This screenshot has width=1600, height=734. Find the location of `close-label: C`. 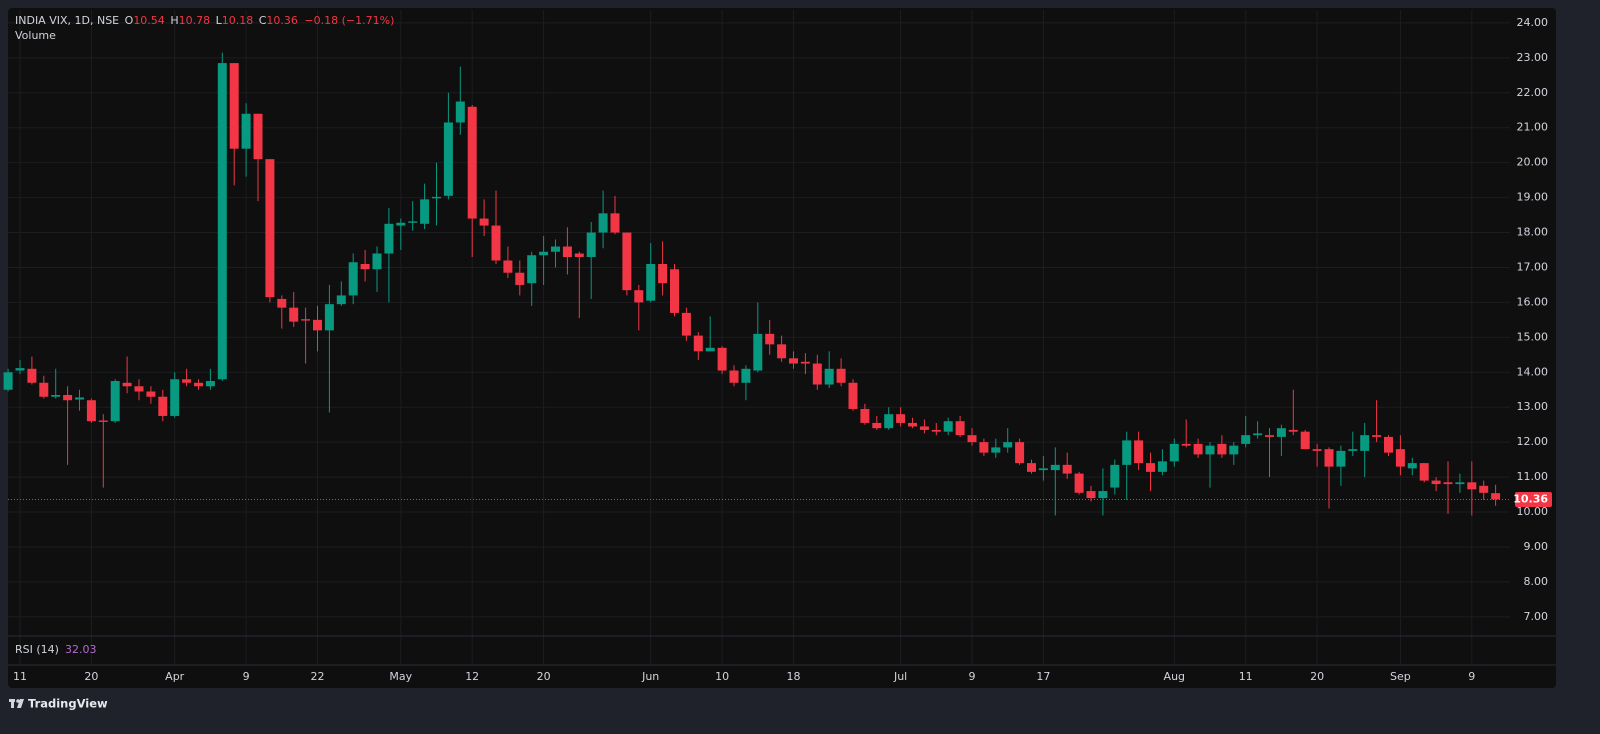

close-label: C is located at coordinates (263, 20).